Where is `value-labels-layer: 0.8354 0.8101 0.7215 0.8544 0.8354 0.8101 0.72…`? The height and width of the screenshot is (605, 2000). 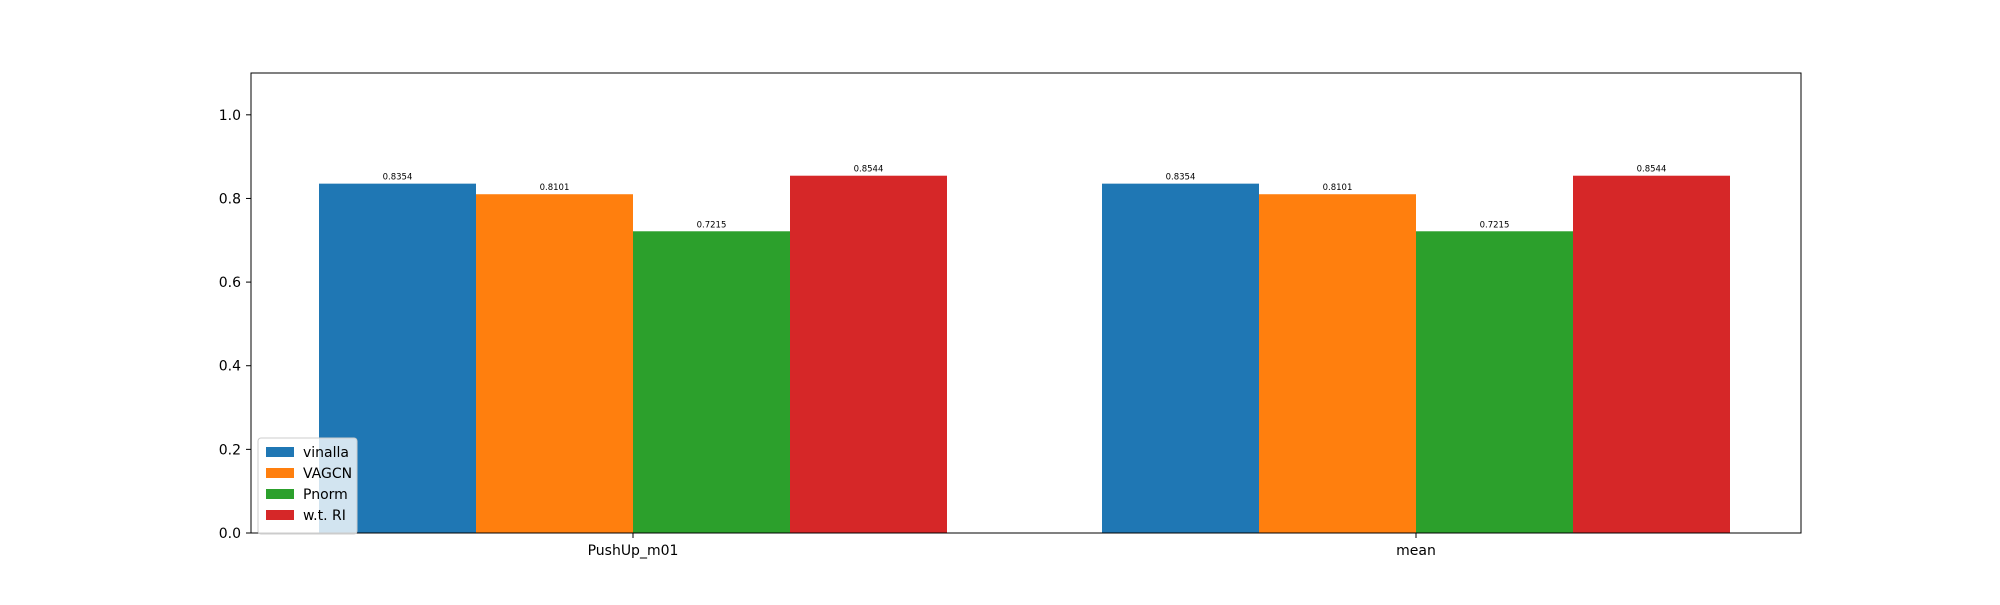 value-labels-layer: 0.8354 0.8101 0.7215 0.8544 0.8354 0.8101 0.72… is located at coordinates (1025, 198).